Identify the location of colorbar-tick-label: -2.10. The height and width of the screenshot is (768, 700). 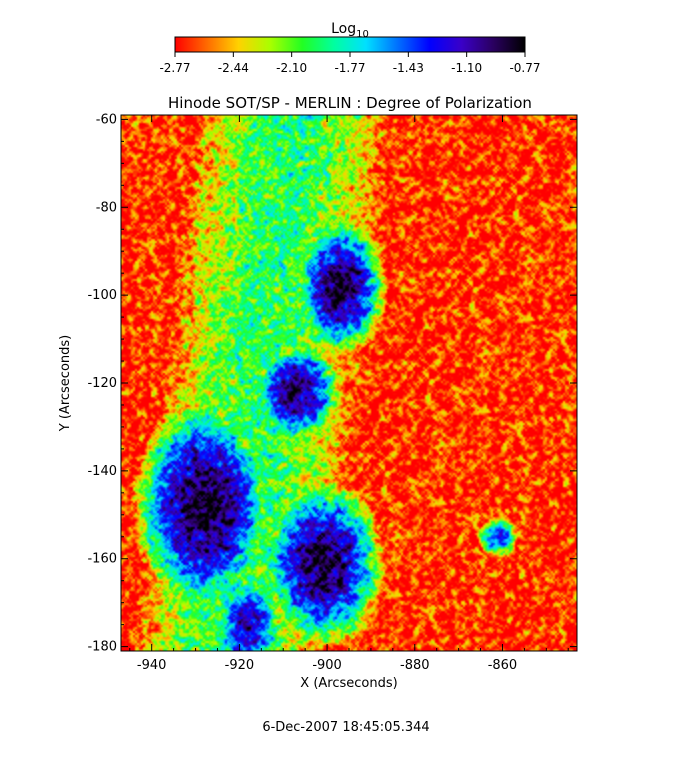
(291, 68).